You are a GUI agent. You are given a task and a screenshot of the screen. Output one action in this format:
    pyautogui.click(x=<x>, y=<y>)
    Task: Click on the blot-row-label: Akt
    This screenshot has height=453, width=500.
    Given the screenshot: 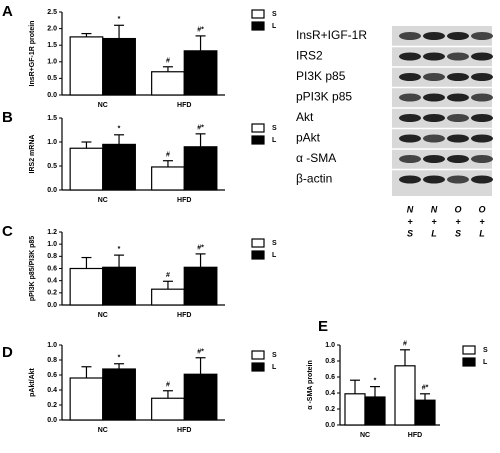 What is the action you would take?
    pyautogui.click(x=305, y=117)
    